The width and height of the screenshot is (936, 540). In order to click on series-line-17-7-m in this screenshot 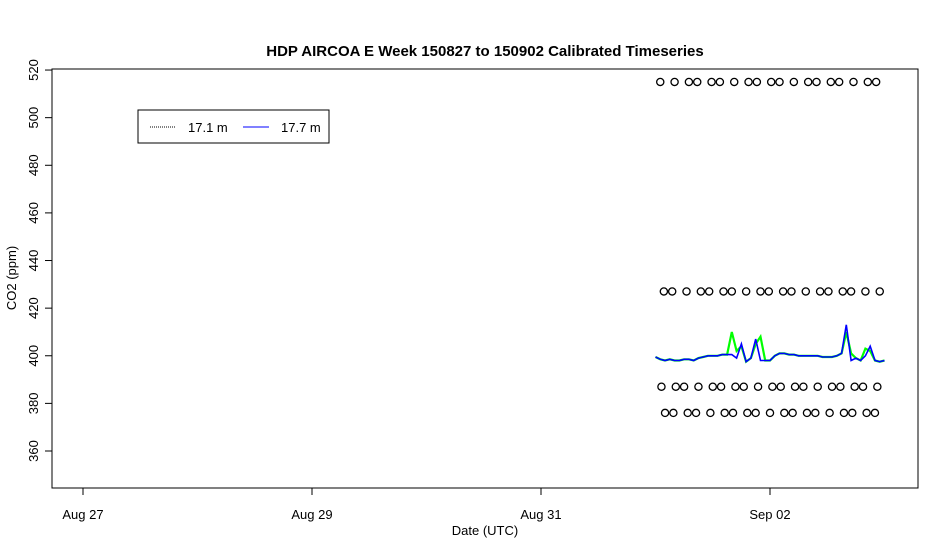, I will do `click(770, 344)`.